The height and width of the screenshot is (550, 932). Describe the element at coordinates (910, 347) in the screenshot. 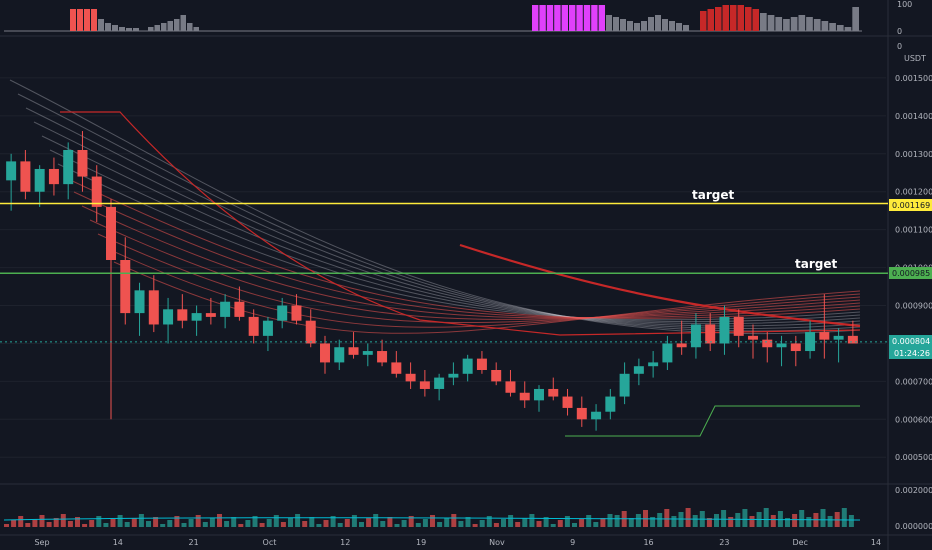

I see `last-price-tag-bg` at that location.